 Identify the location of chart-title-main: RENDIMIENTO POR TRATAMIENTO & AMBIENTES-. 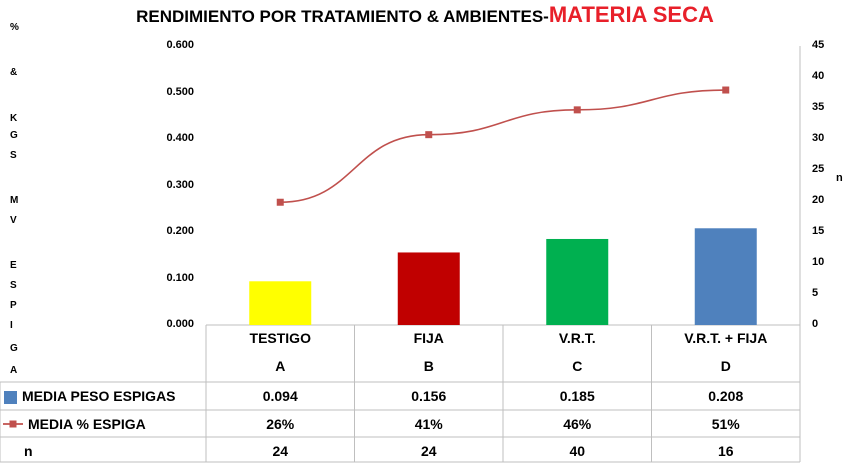
(342, 16).